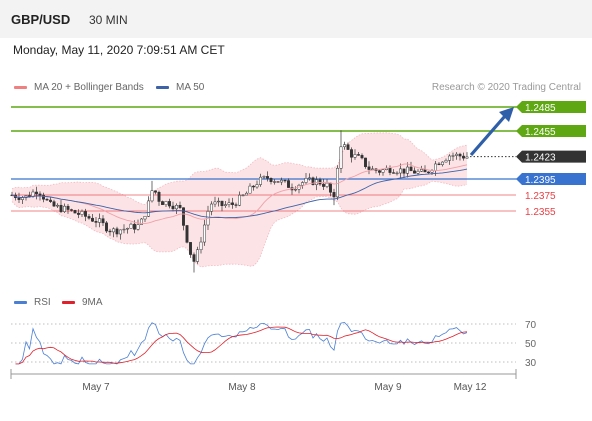 This screenshot has height=421, width=592. I want to click on forecast-arrow-shaft, so click(488, 135).